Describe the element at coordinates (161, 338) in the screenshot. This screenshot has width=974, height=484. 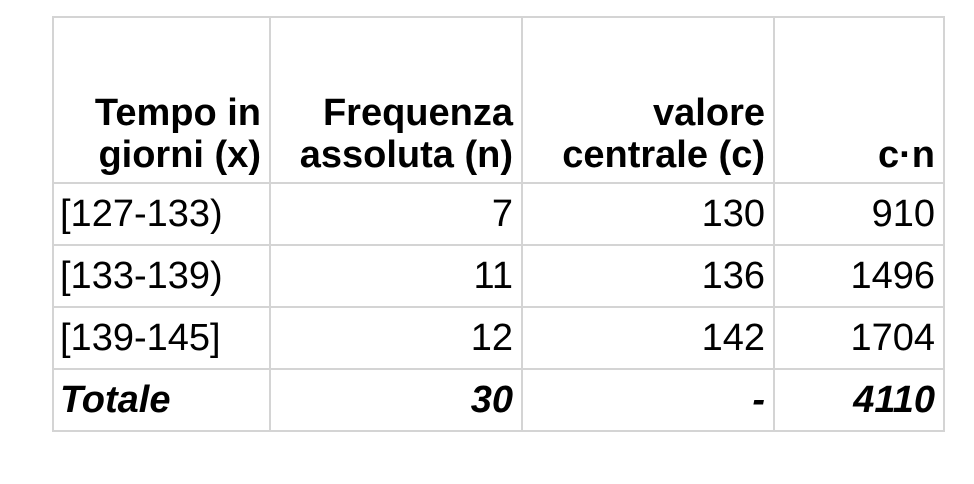
I see `cell-interval: [139-145]` at that location.